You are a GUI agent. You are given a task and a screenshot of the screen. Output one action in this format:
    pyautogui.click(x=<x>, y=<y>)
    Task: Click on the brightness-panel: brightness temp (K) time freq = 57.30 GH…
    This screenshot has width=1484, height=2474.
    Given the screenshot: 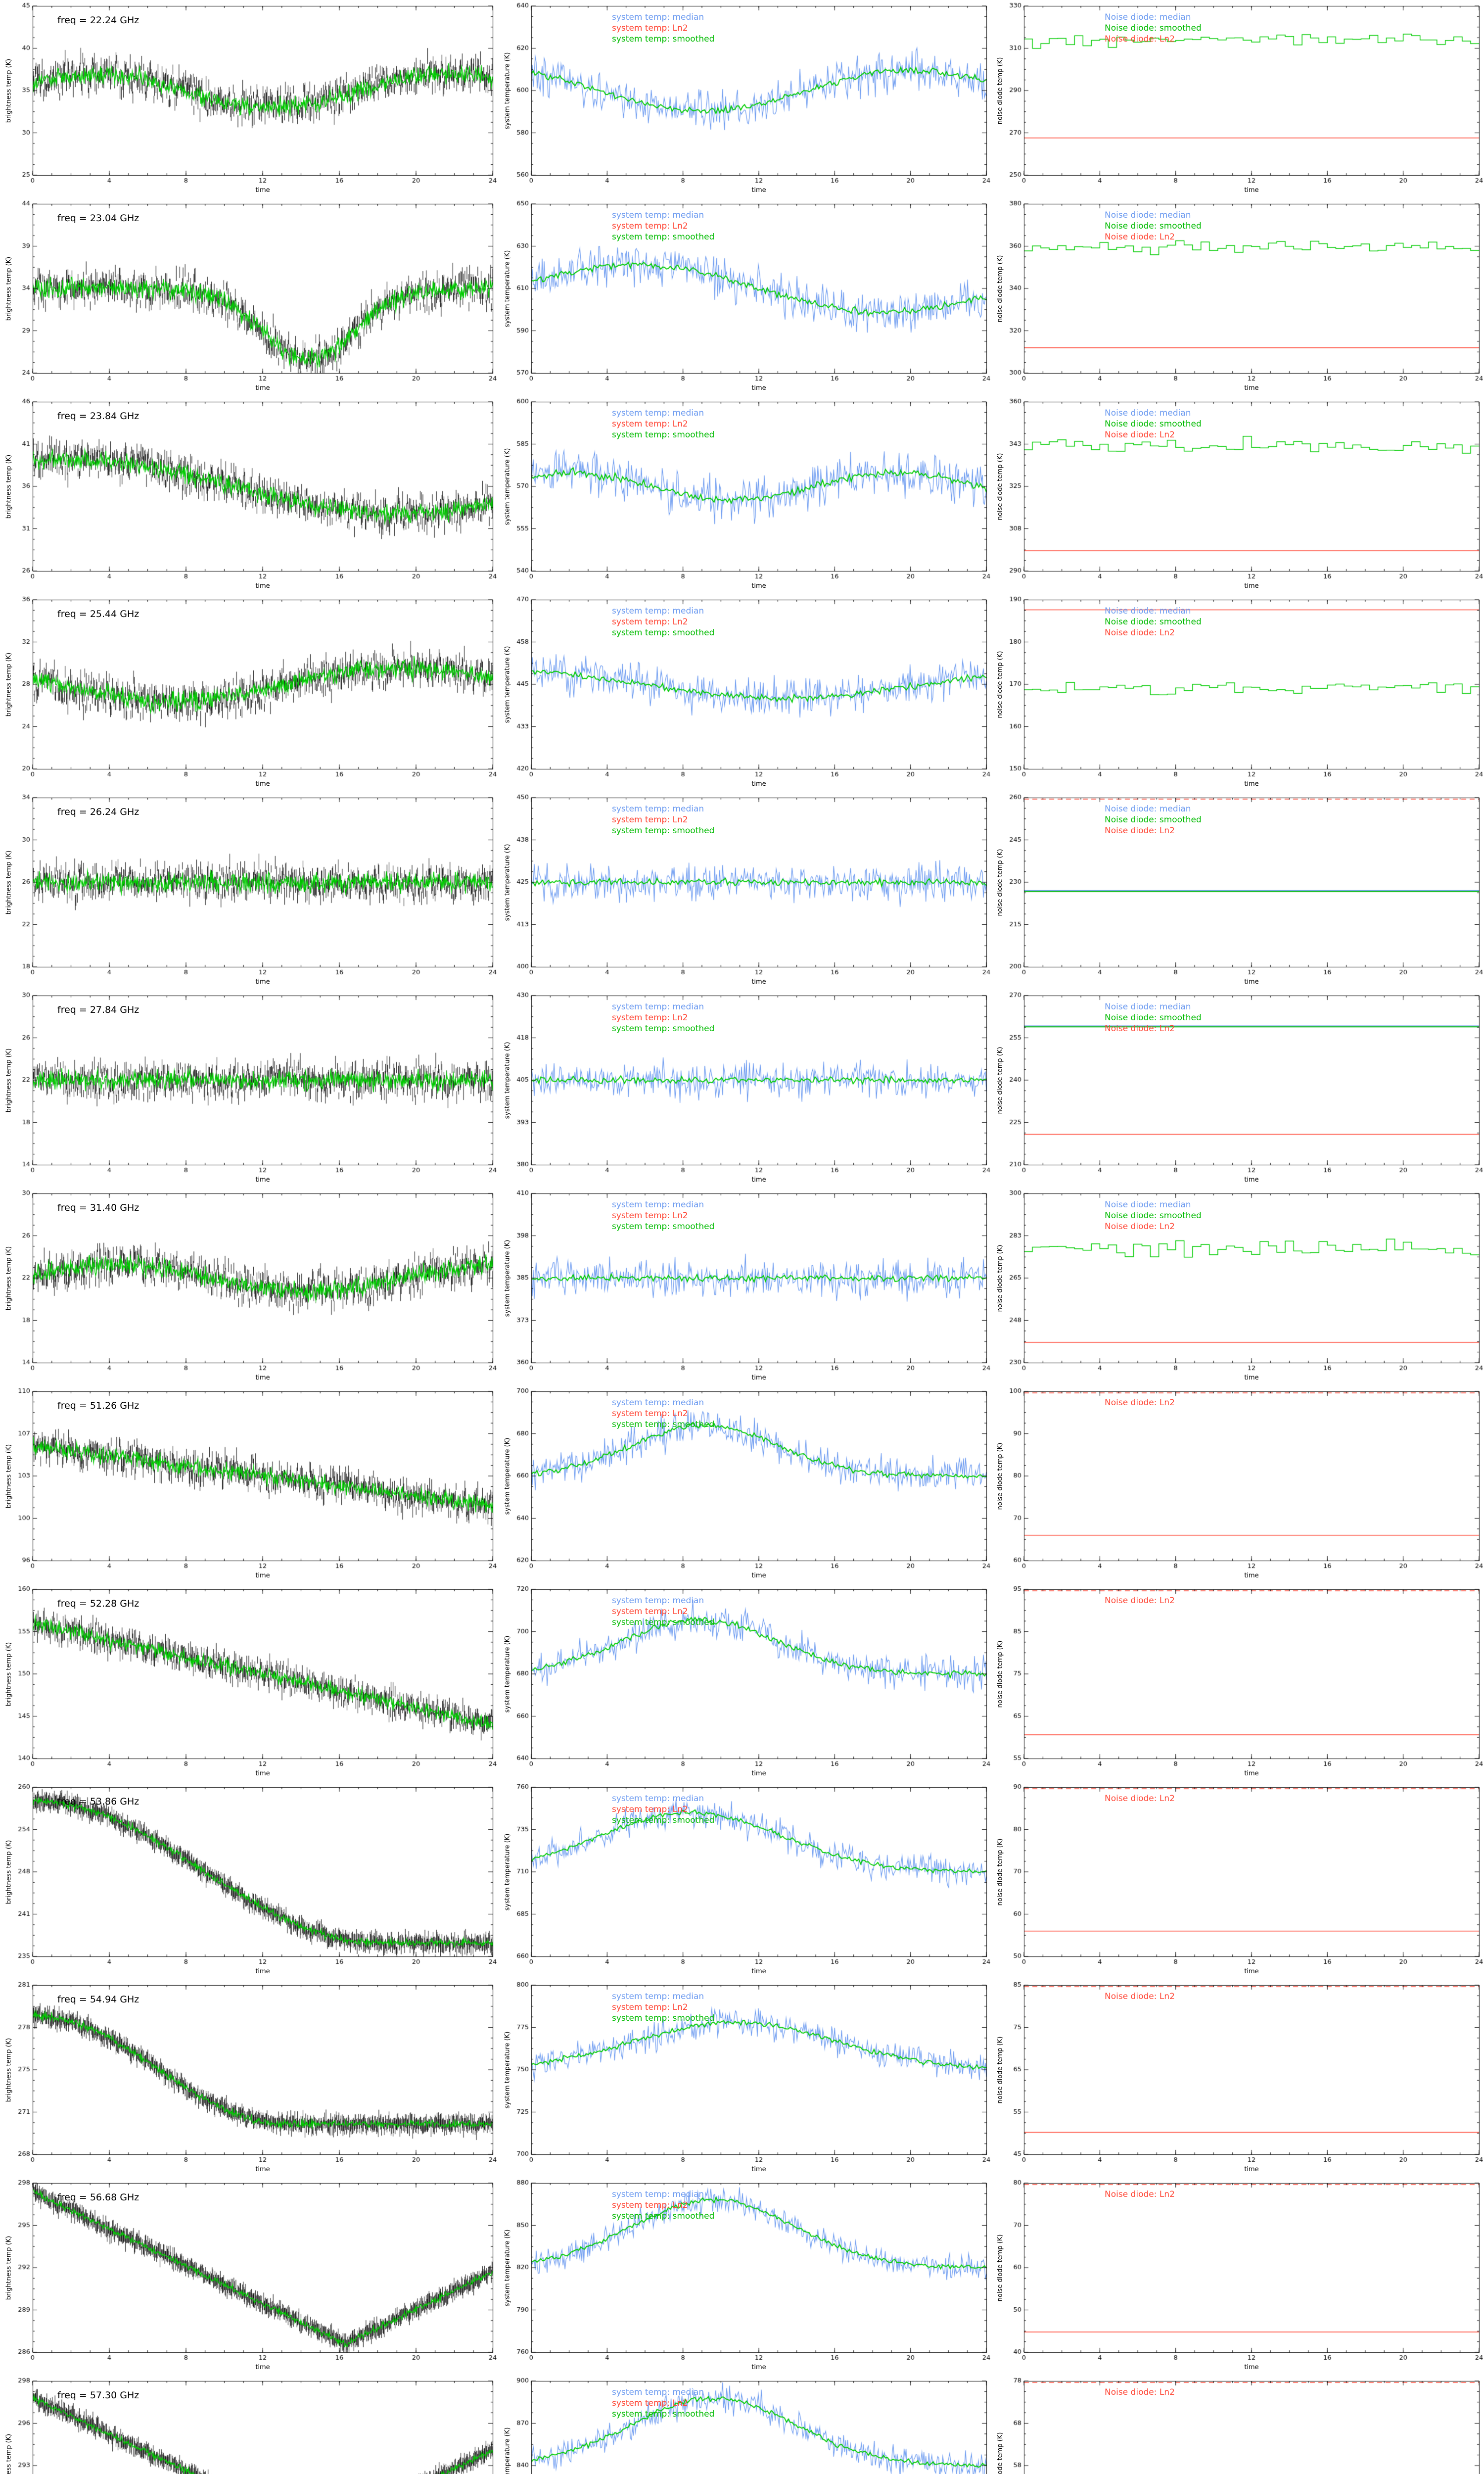 What is the action you would take?
    pyautogui.click(x=249, y=2424)
    